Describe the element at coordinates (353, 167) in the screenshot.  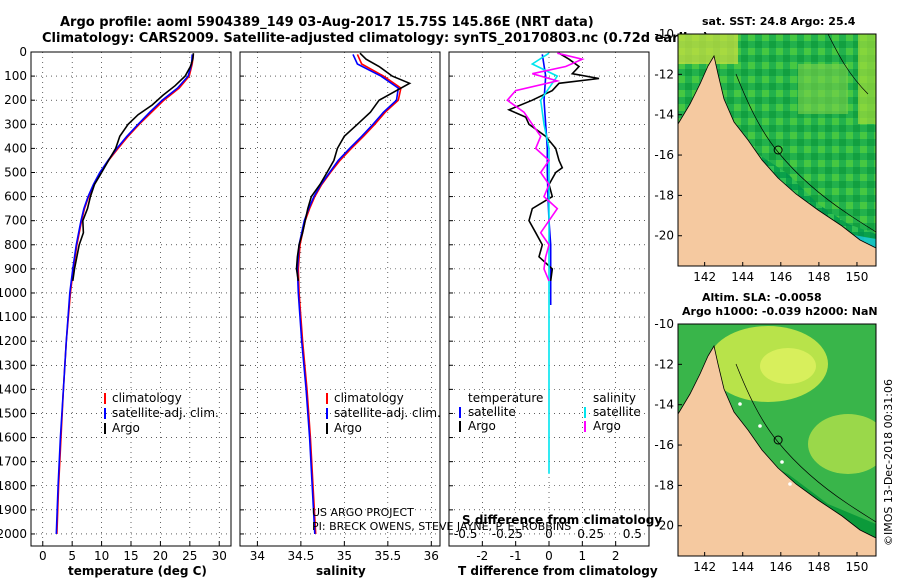
I see `series-line-argo` at that location.